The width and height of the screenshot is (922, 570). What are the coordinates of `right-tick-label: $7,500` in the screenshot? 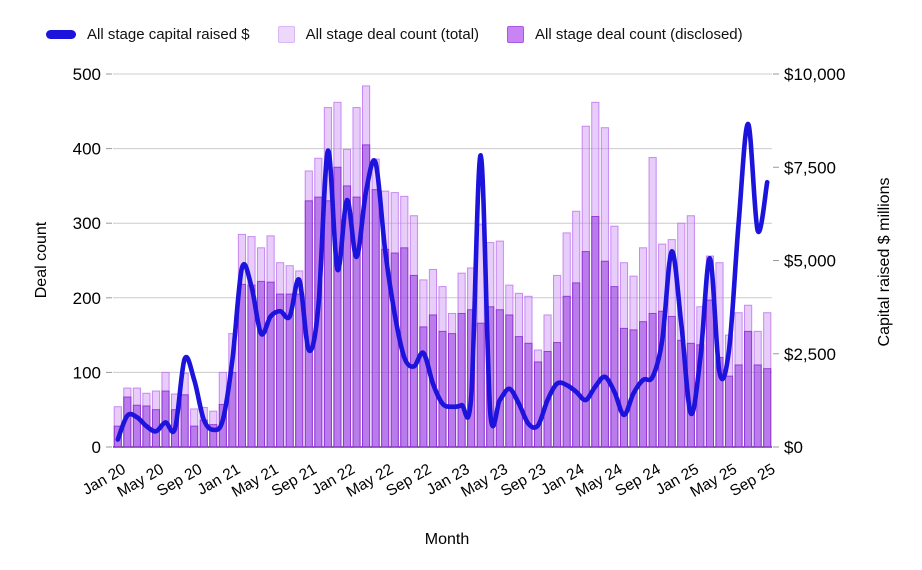 It's located at (810, 167).